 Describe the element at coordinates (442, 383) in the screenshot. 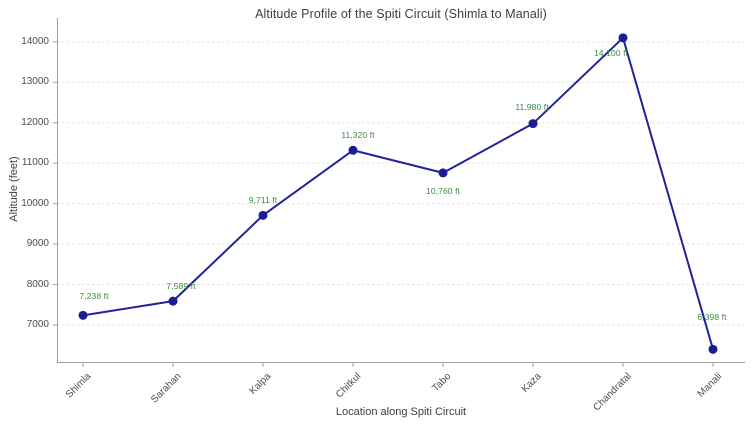

I see `x-tick-label: Tabo` at that location.